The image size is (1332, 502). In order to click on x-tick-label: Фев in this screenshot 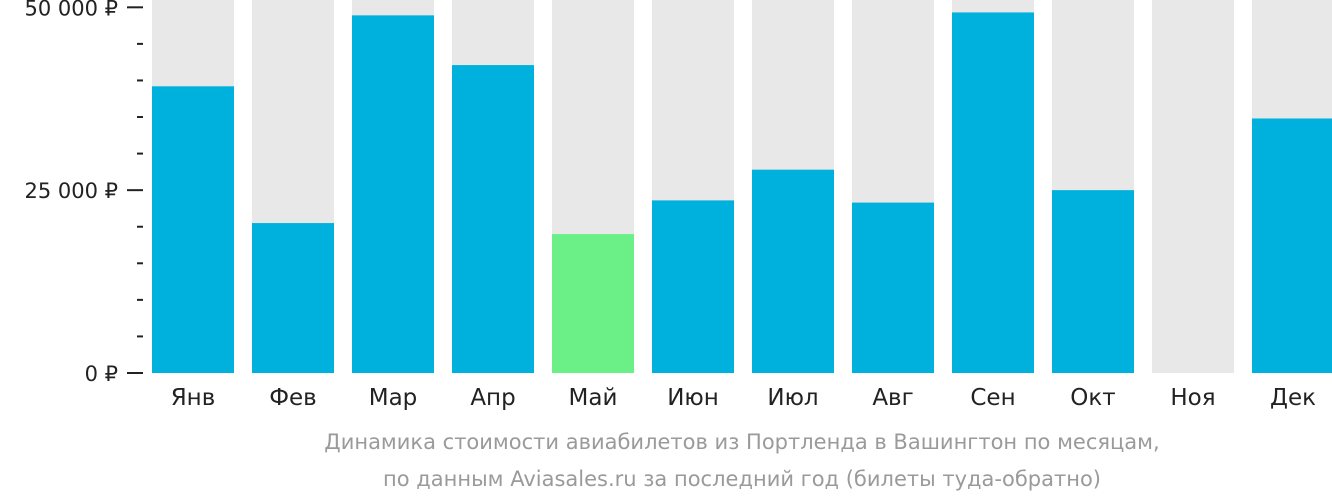, I will do `click(293, 398)`.